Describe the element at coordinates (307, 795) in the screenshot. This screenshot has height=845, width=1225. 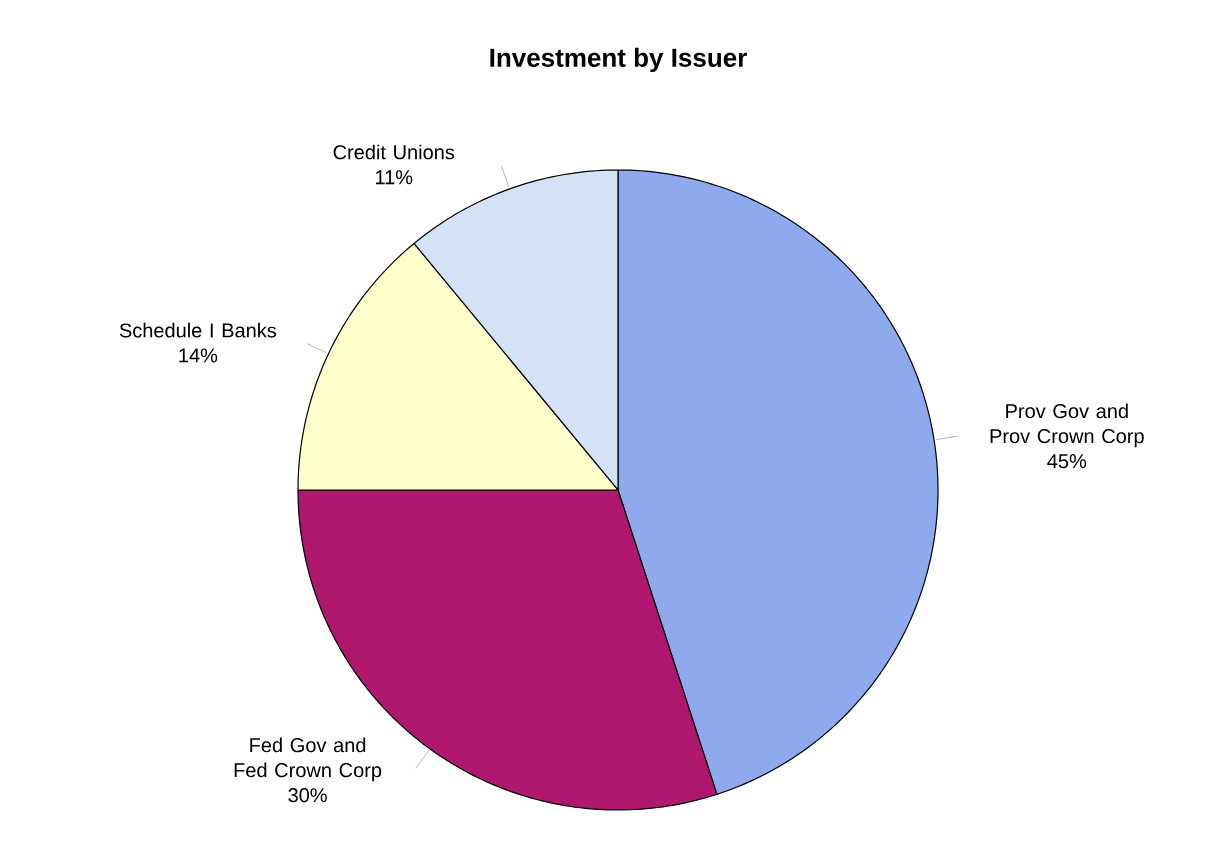
I see `data-label: 30%` at that location.